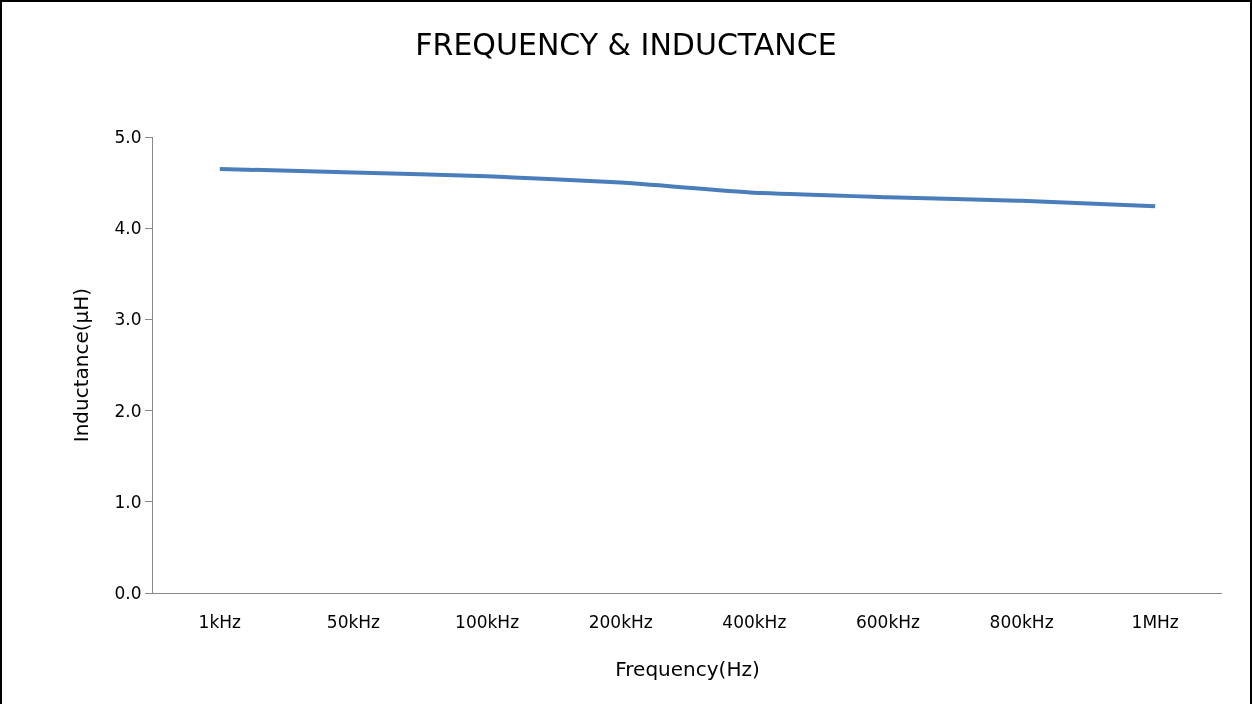 The height and width of the screenshot is (706, 1252). I want to click on line-series, so click(687, 187).